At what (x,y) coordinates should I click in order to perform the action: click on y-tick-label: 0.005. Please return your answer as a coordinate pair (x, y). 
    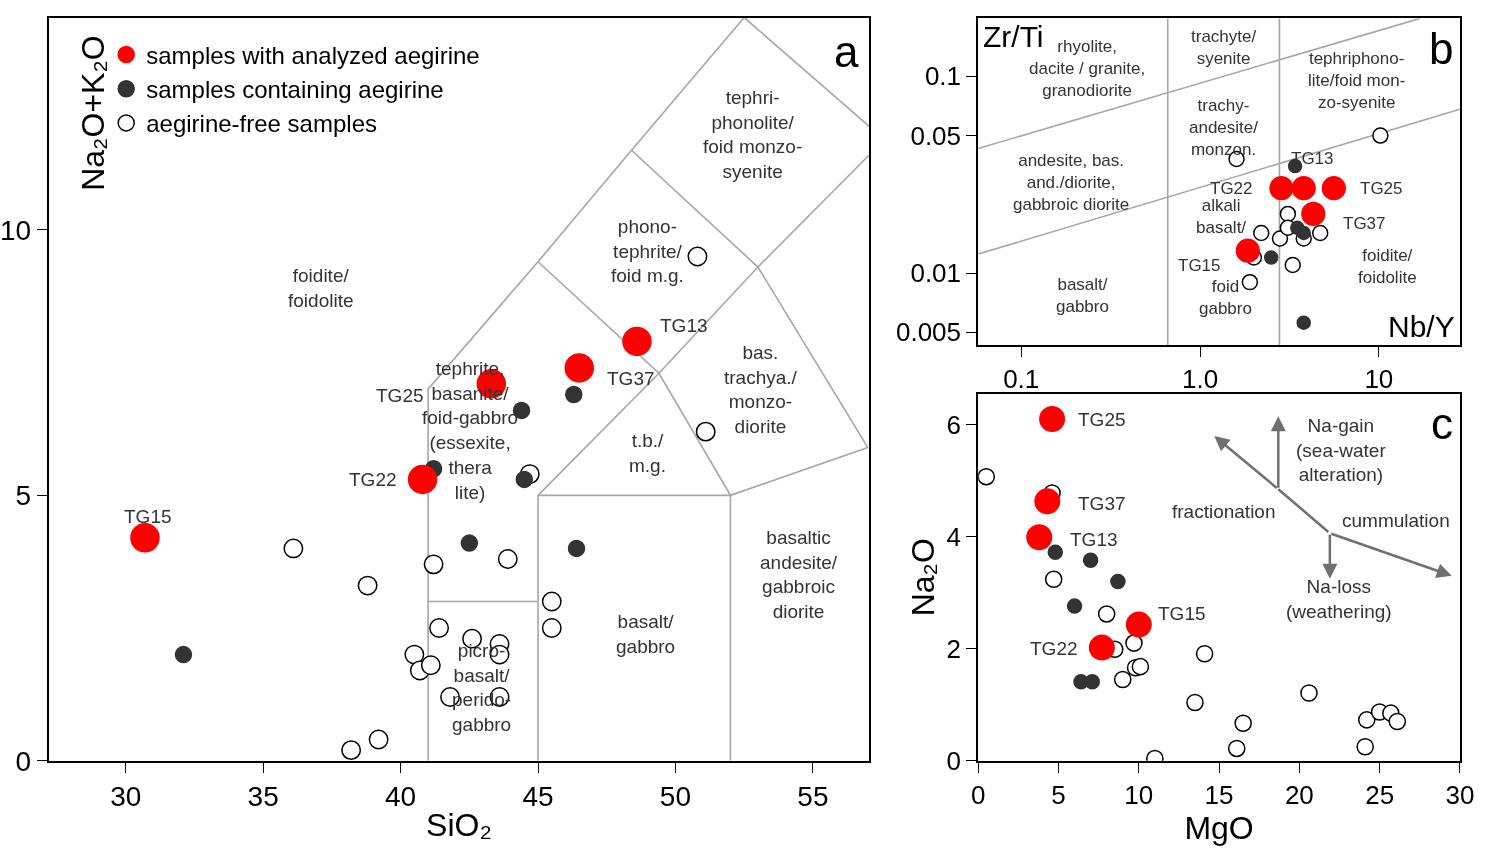
    Looking at the image, I should click on (928, 332).